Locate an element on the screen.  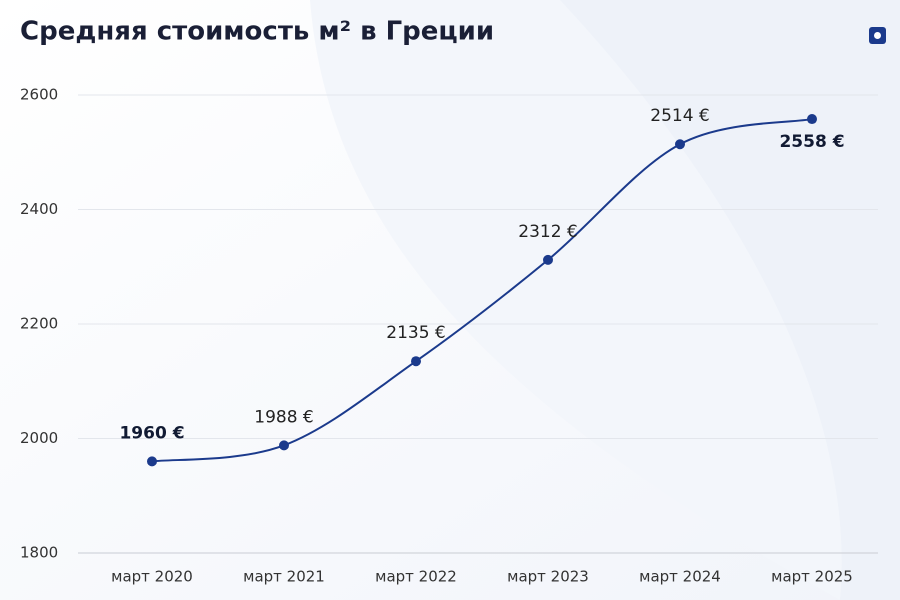
value-label: 2312 € is located at coordinates (547, 232).